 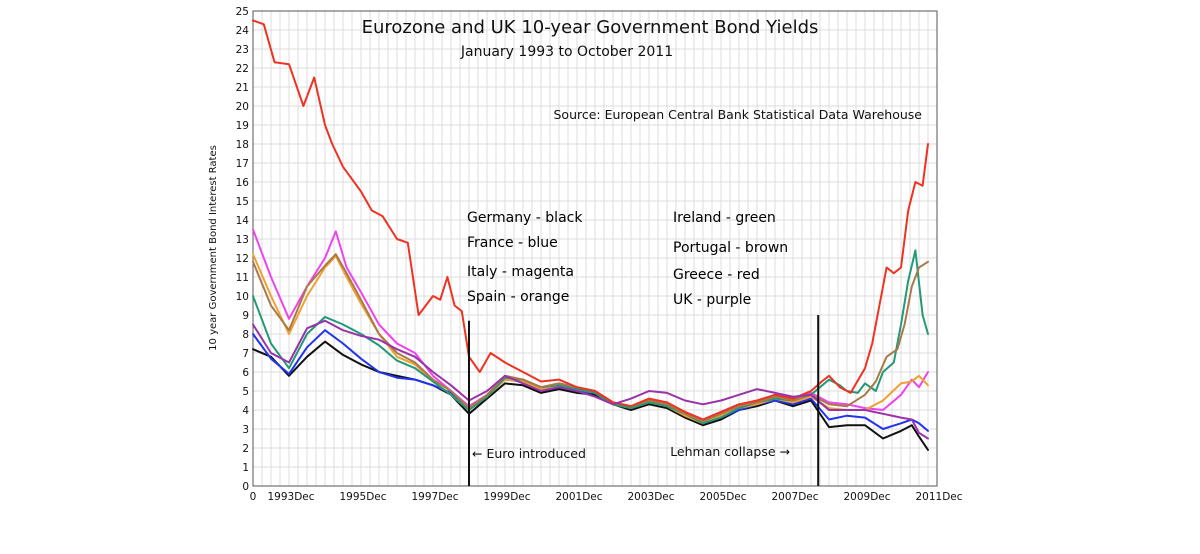 I want to click on legend-greece: Greece - red, so click(x=716, y=275).